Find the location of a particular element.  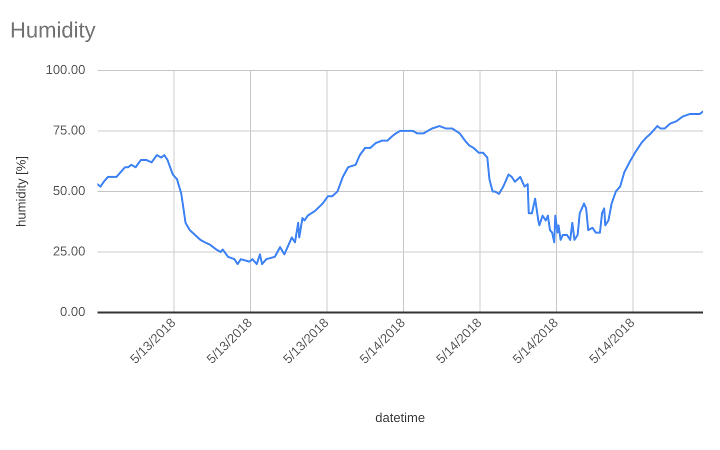

y-tick-label: 0.00 is located at coordinates (73, 312).